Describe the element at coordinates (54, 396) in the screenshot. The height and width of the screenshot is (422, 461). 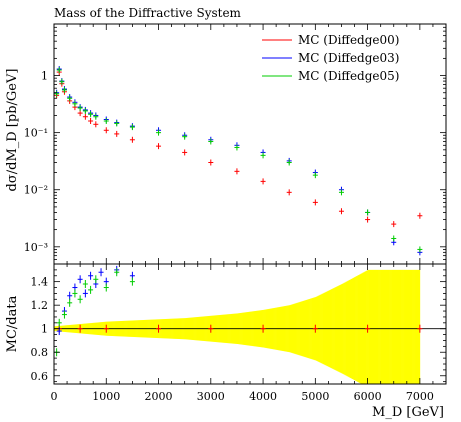
I see `x-tick-label: 0` at that location.